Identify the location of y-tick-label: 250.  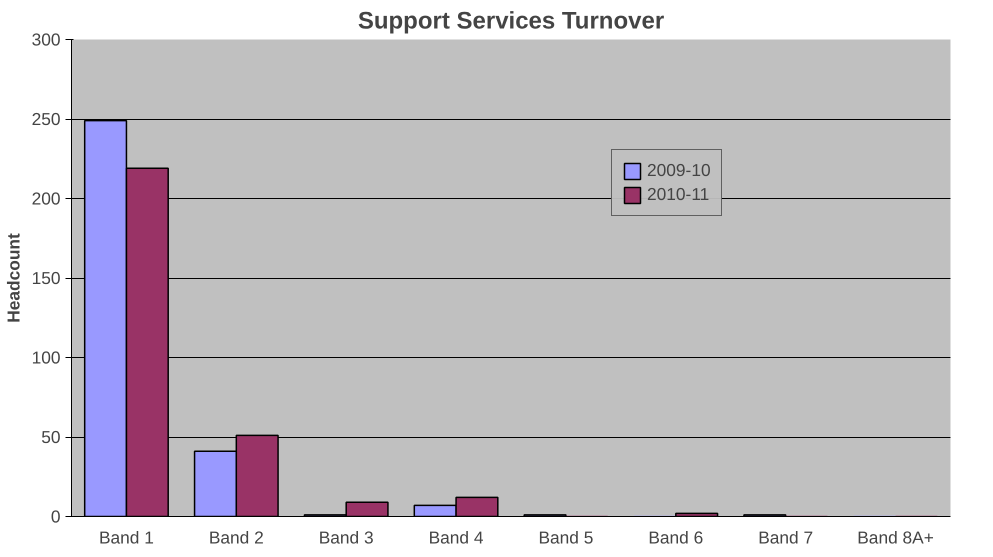
(46, 119).